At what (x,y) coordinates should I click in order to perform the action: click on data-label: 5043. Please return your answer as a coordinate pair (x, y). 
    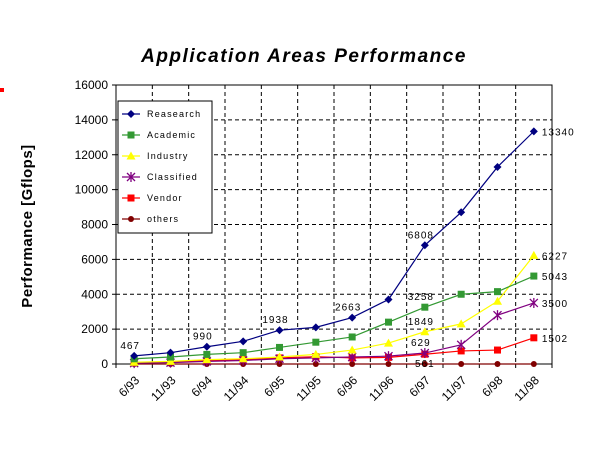
    Looking at the image, I should click on (555, 277).